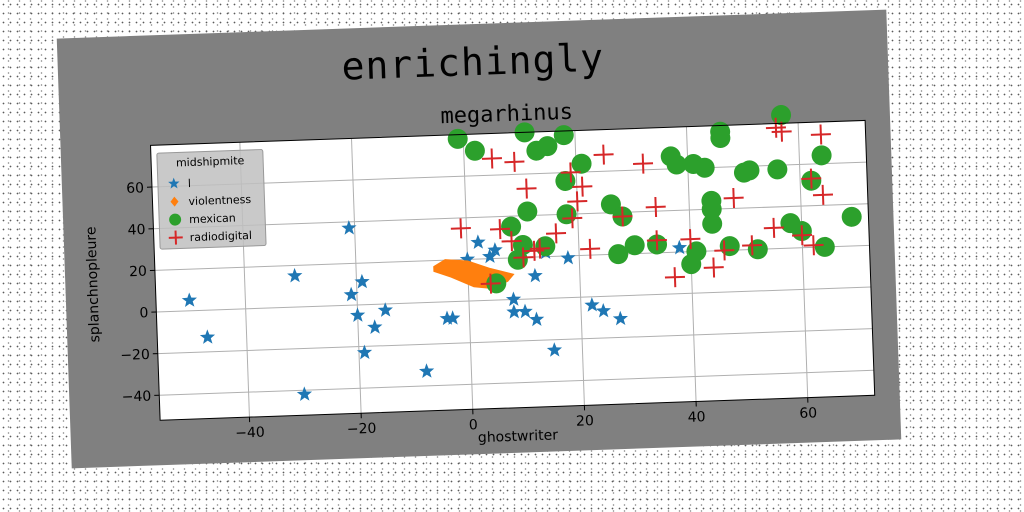 This screenshot has width=1024, height=512. What do you see at coordinates (138, 272) in the screenshot?
I see `y-tick-label: 20` at bounding box center [138, 272].